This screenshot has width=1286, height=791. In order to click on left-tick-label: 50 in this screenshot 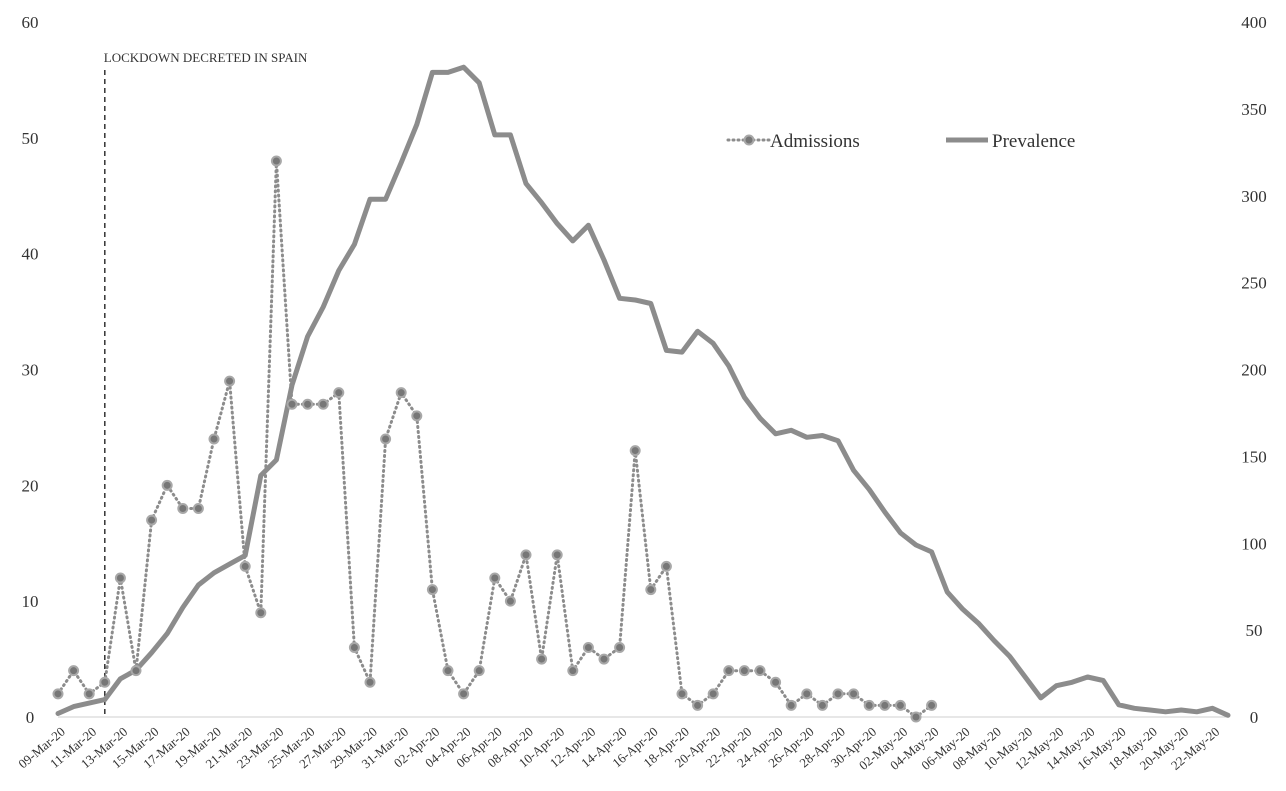, I will do `click(30, 138)`.